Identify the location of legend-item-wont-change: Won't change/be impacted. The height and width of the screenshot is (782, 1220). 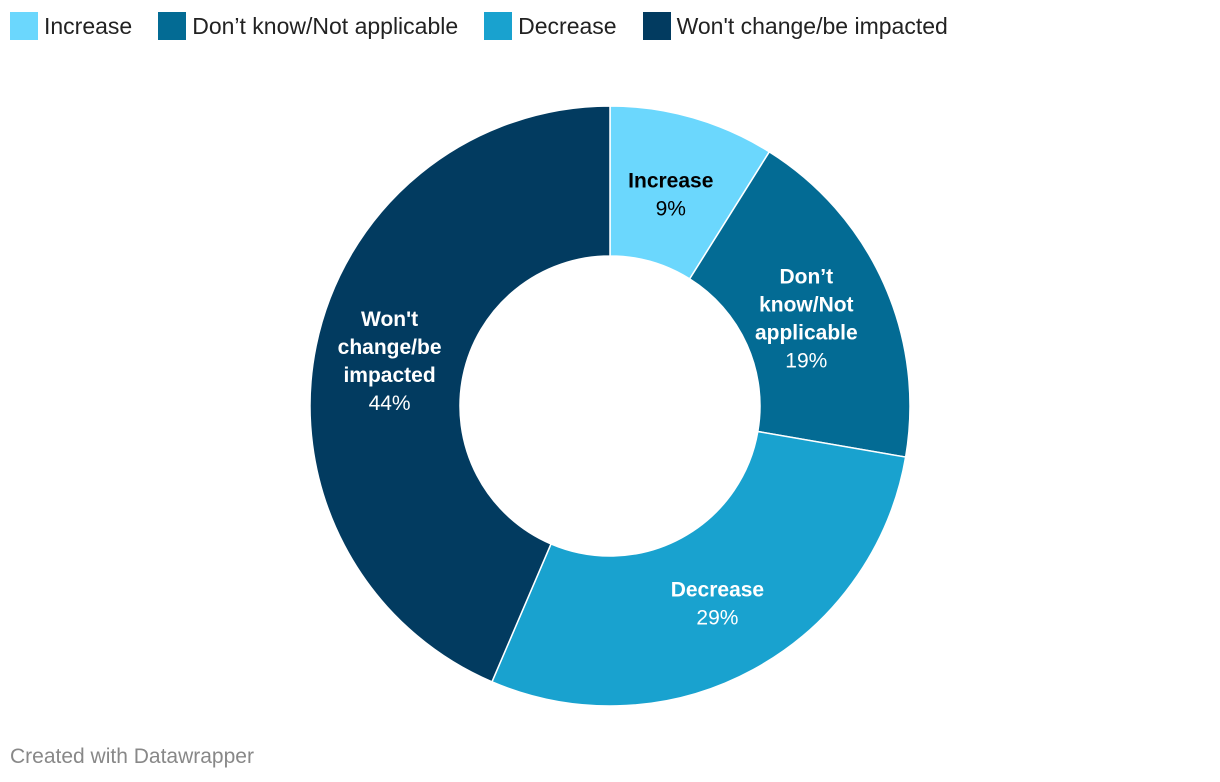
(795, 26).